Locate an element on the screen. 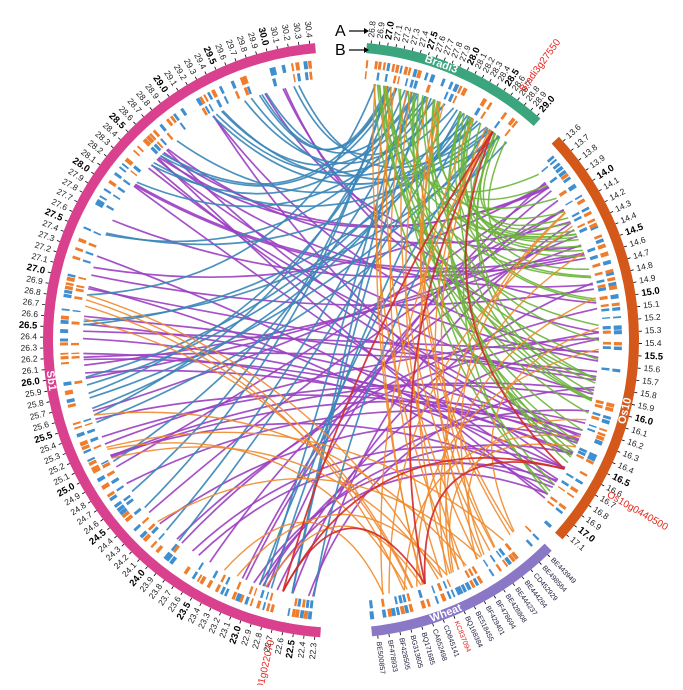 The image size is (683, 690). tick-label: 15.1 is located at coordinates (651, 305).